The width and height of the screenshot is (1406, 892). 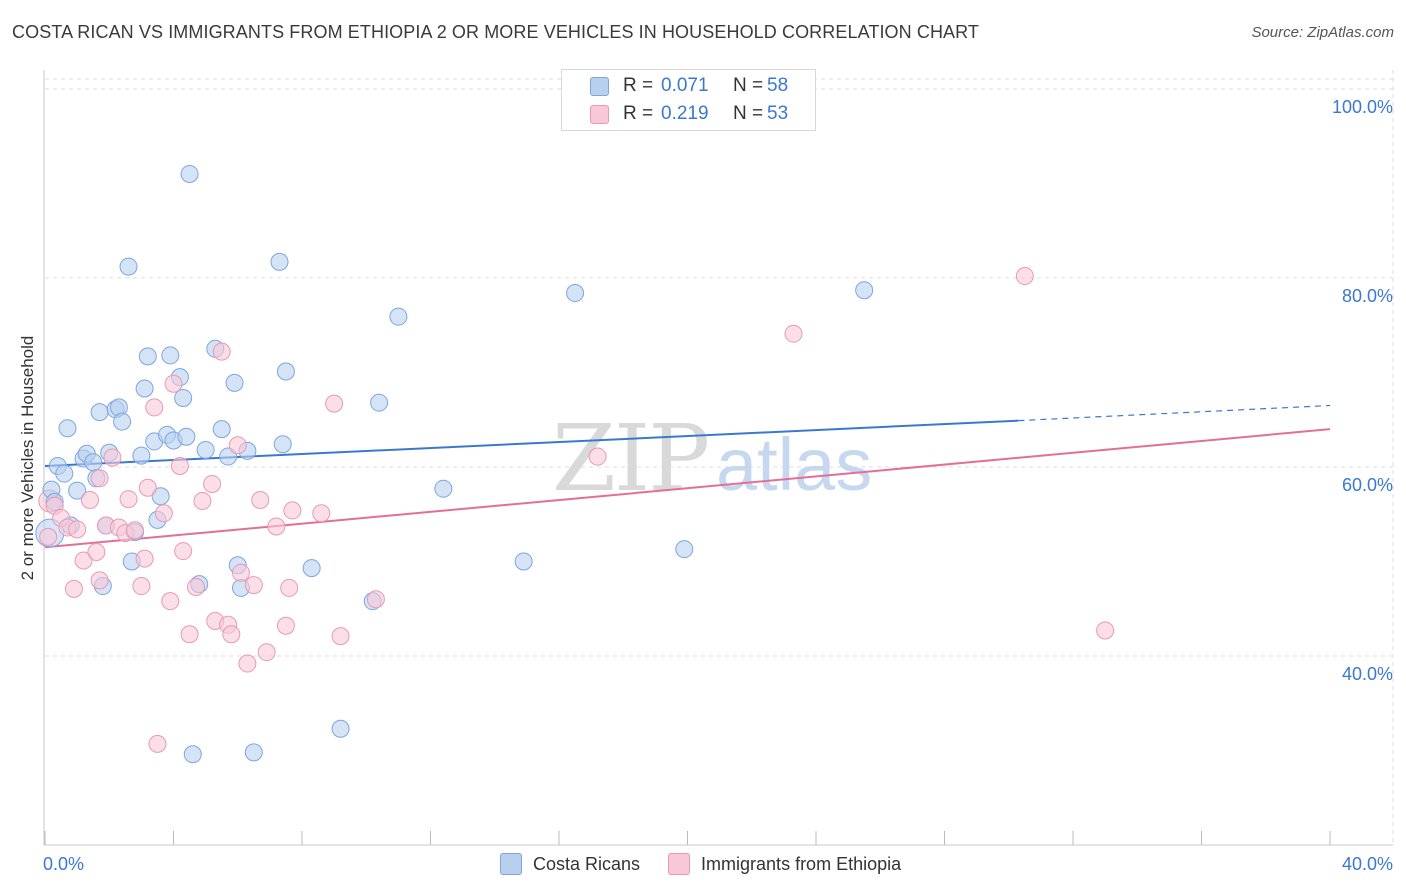 I want to click on trend-line-ethiopia, so click(x=687, y=488).